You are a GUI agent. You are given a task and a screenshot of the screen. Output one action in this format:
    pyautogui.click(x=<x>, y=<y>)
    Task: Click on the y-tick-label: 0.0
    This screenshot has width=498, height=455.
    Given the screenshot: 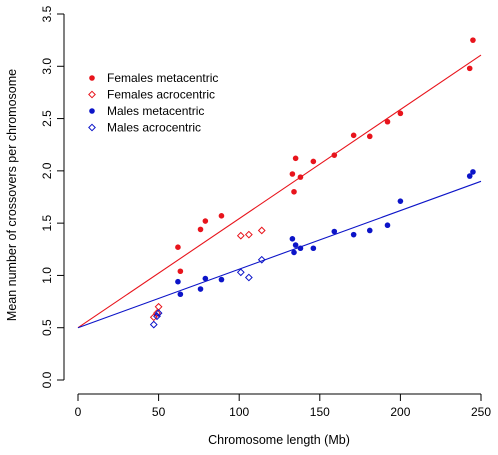 What is the action you would take?
    pyautogui.click(x=47, y=379)
    